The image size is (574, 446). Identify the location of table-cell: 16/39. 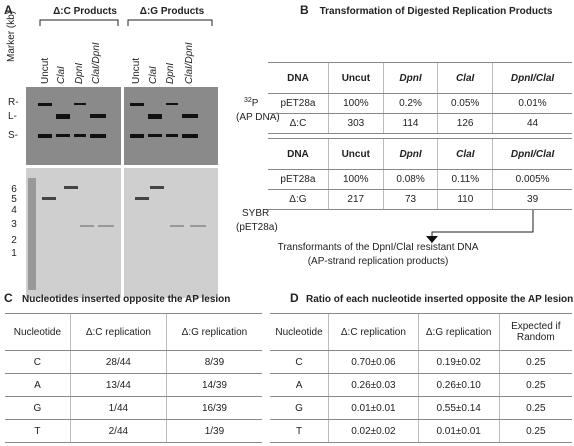
(213, 408).